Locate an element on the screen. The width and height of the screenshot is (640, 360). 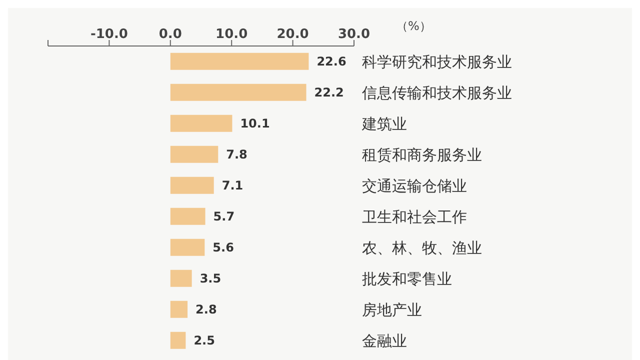
data-label: 2.5 is located at coordinates (204, 341).